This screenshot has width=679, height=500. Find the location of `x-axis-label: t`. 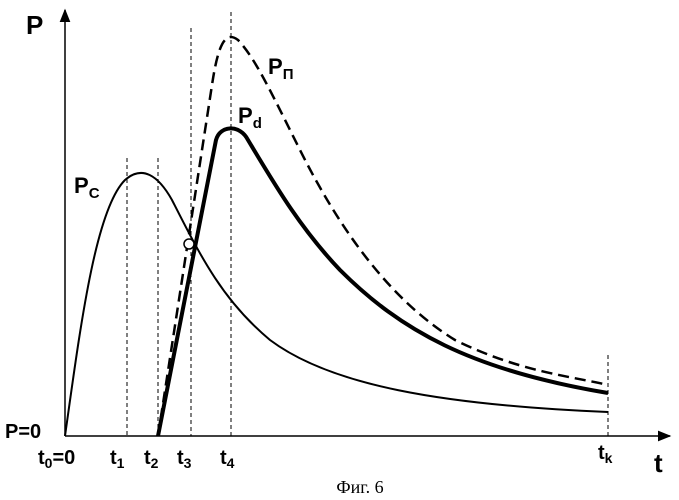

x-axis-label: t is located at coordinates (658, 463).